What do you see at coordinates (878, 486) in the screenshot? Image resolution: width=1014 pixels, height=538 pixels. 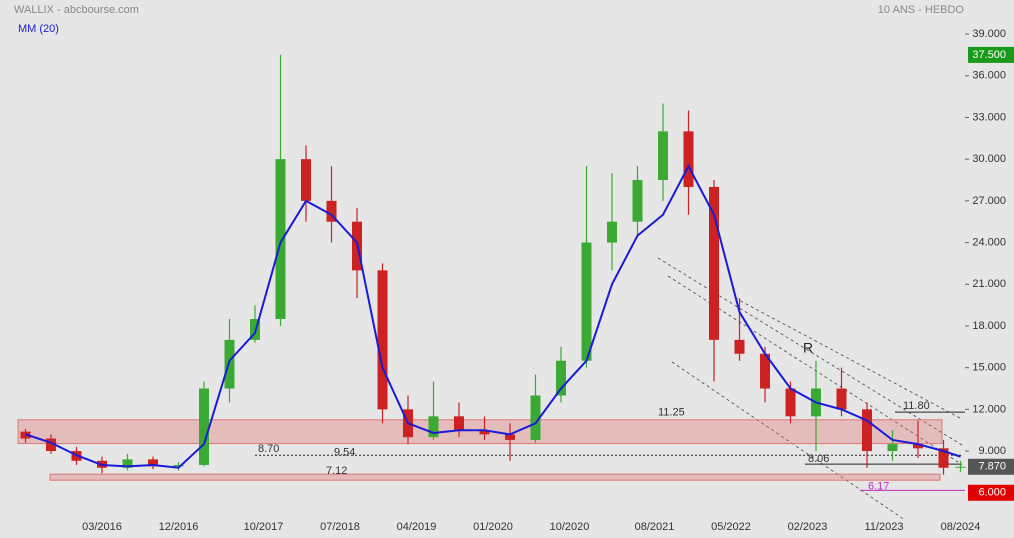 I see `level-label: 6.17` at bounding box center [878, 486].